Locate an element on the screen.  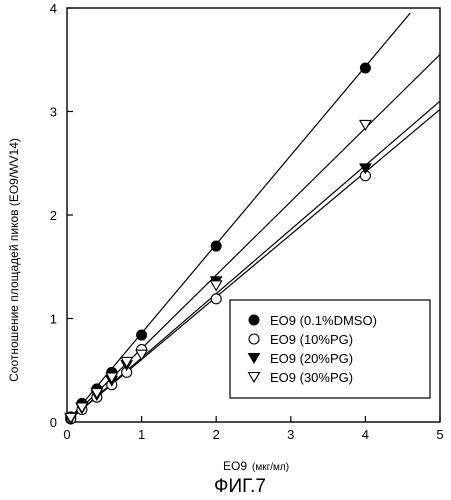
x-tick-label: 3 is located at coordinates (290, 434).